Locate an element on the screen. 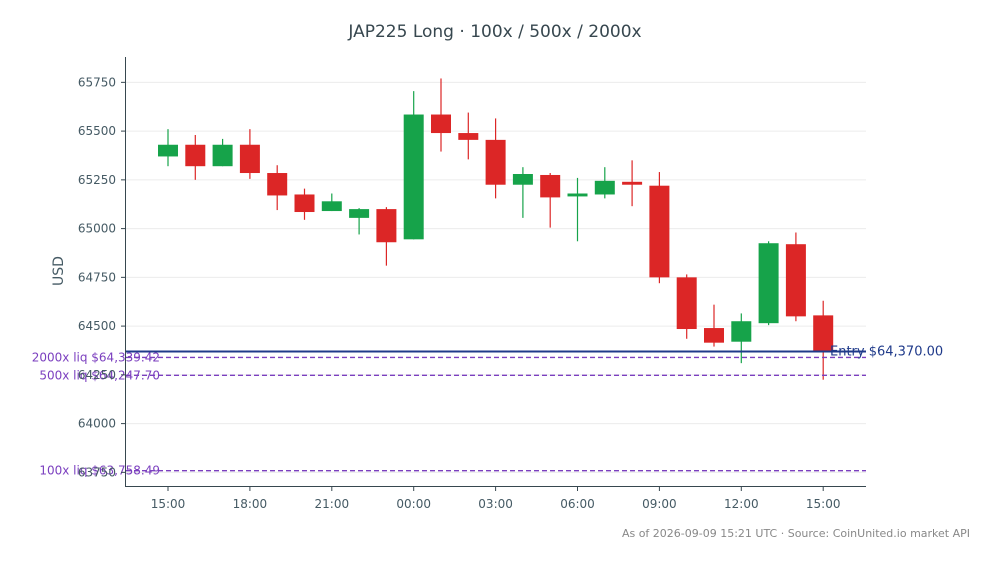  liquidation-label: 100x liq $63,758.49 is located at coordinates (99, 471).